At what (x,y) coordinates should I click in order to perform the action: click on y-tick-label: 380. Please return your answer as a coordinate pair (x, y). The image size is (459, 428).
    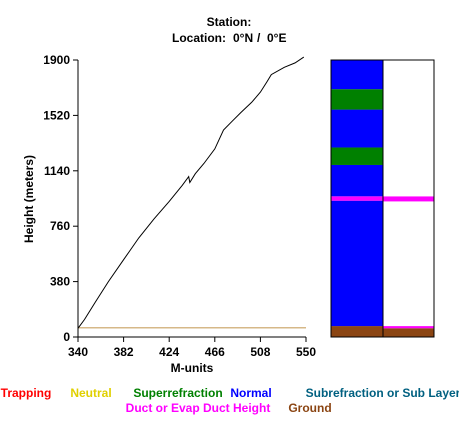
    Looking at the image, I should click on (60, 282).